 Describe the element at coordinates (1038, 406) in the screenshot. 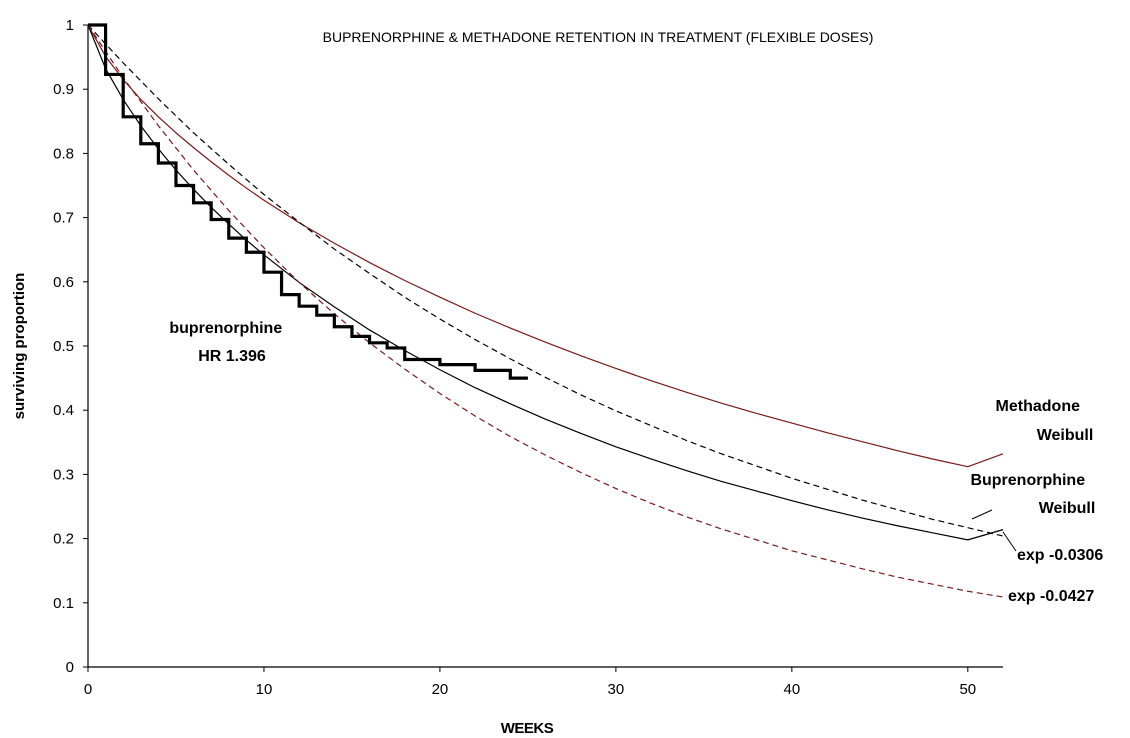

I see `annotation-methadone-weibull-line1: Methadone` at that location.